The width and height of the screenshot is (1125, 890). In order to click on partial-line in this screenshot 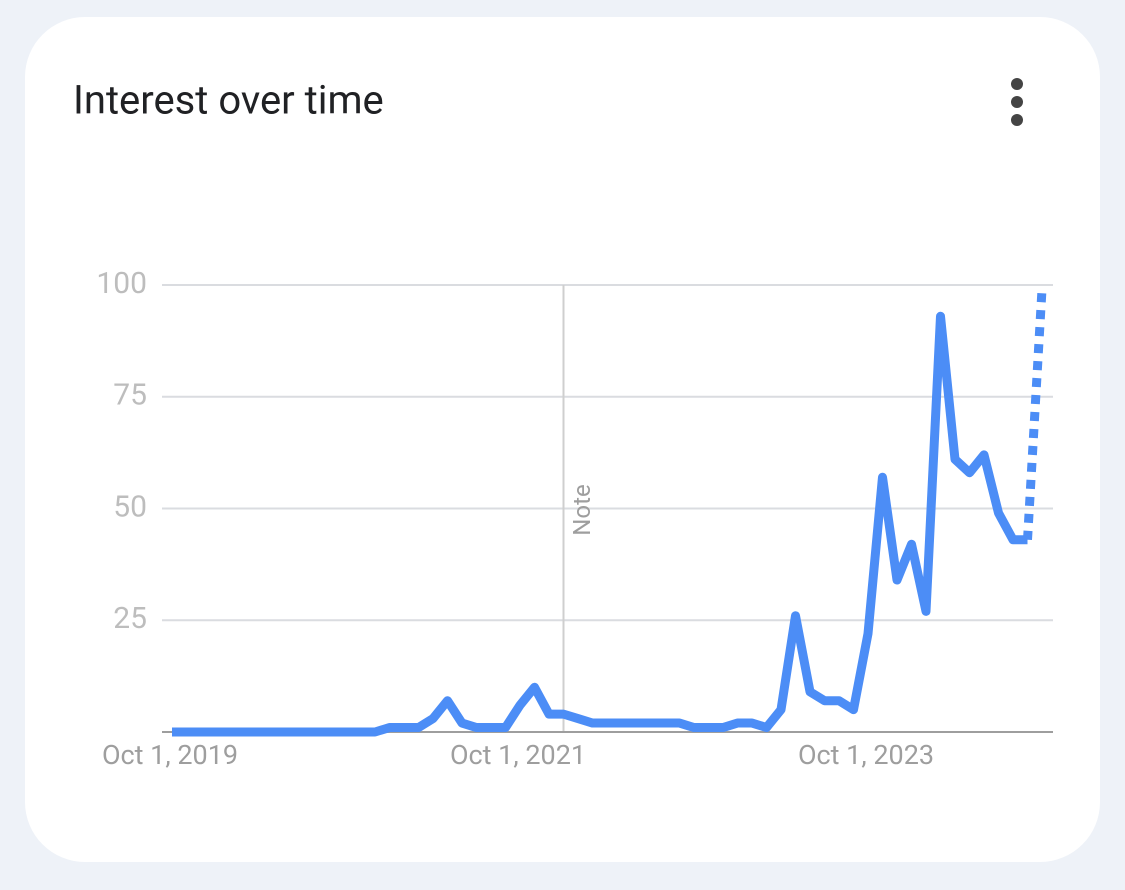, I will do `click(1035, 415)`.